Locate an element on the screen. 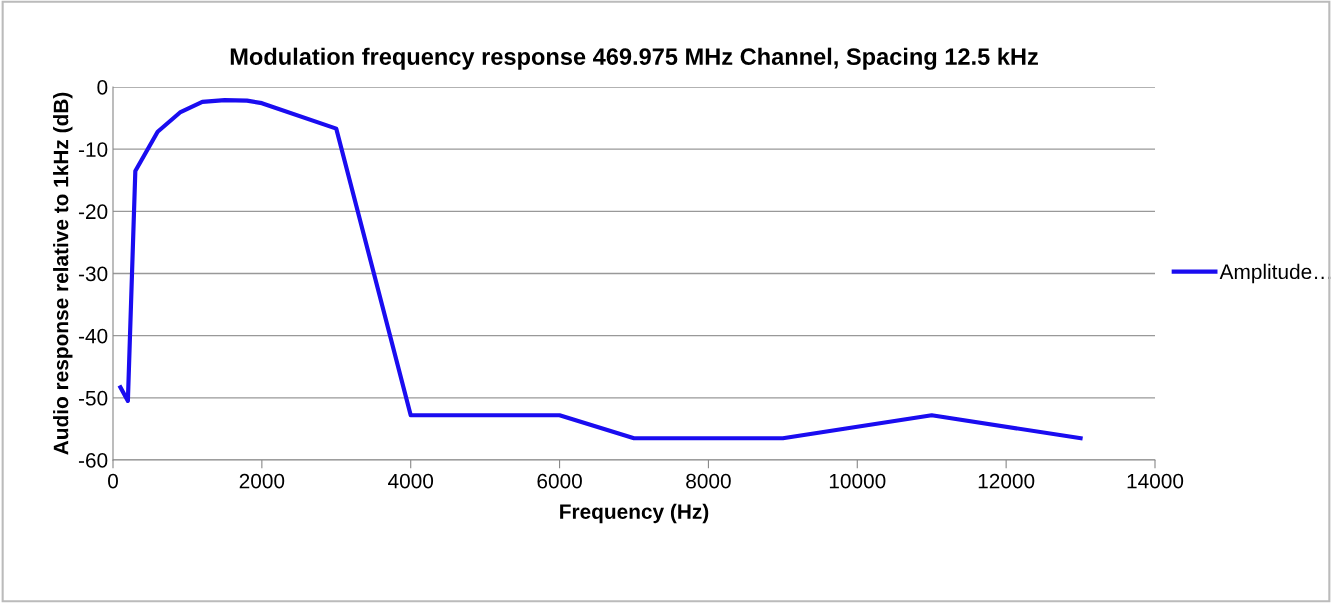 Image resolution: width=1332 pixels, height=603 pixels. x-tick-label: 10000 is located at coordinates (857, 481).